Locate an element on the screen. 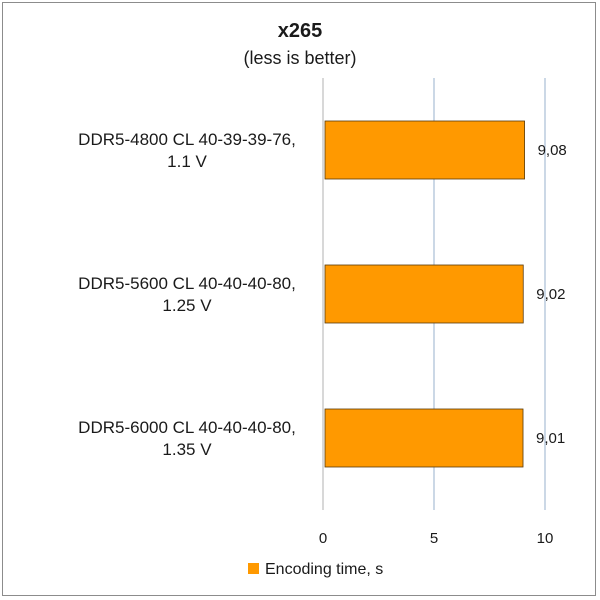 The image size is (600, 600). category-label: 1.25 V is located at coordinates (187, 305).